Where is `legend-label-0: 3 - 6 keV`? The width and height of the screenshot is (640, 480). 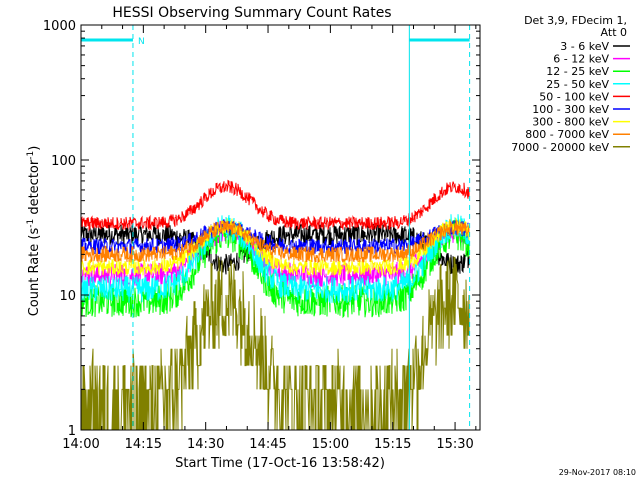 legend-label-0: 3 - 6 keV is located at coordinates (584, 46).